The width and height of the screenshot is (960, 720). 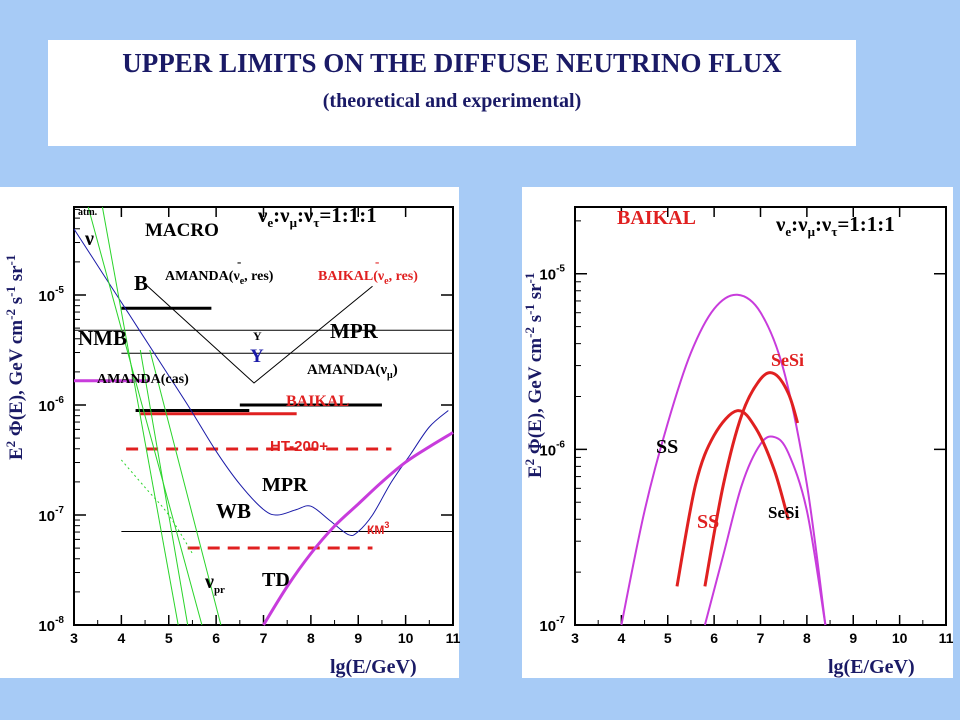 I want to click on right-y-tick-label: 10⁻⁷, so click(x=552, y=625).